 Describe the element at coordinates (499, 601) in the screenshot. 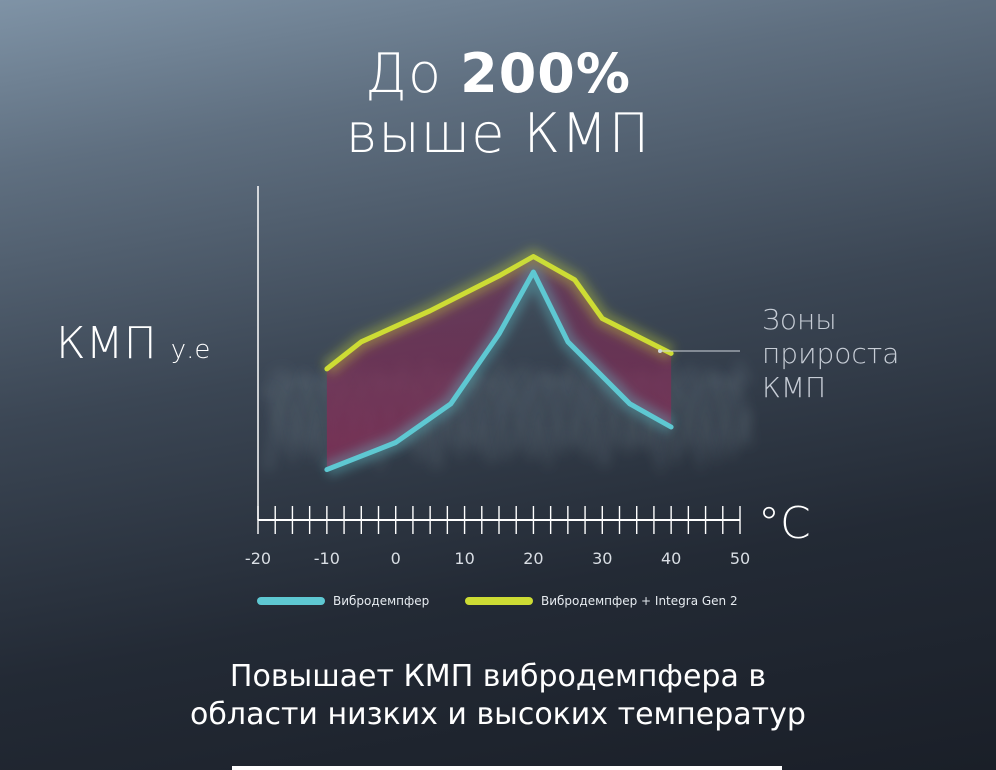

I see `legend-swatch-integra` at that location.